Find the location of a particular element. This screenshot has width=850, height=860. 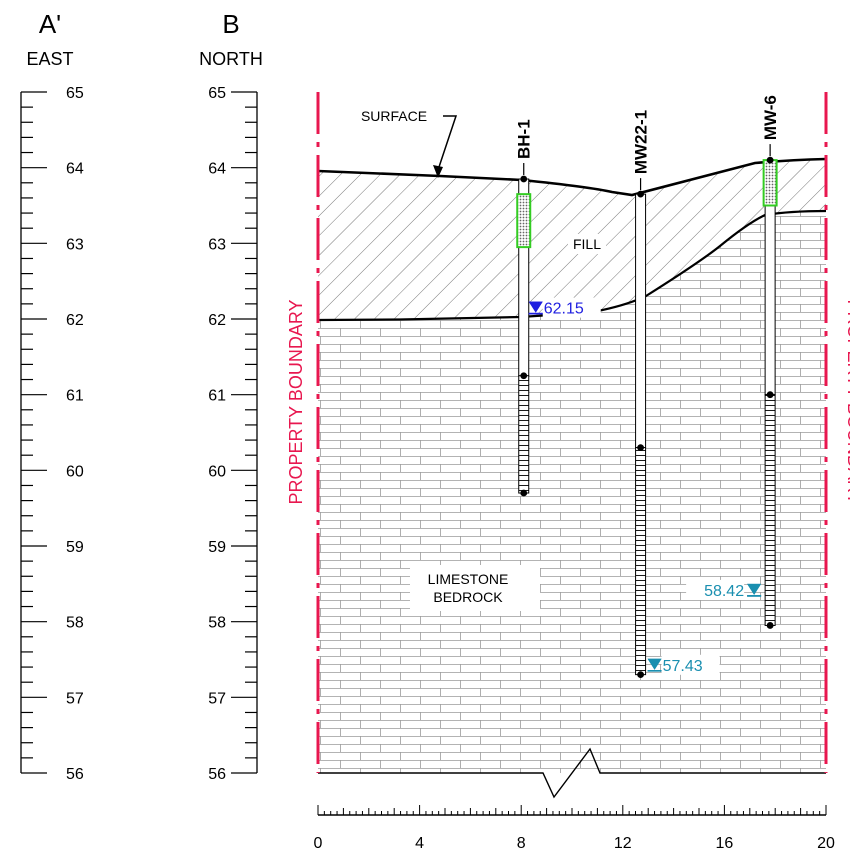

limestone-label-line1: LIMESTONE is located at coordinates (468, 579).